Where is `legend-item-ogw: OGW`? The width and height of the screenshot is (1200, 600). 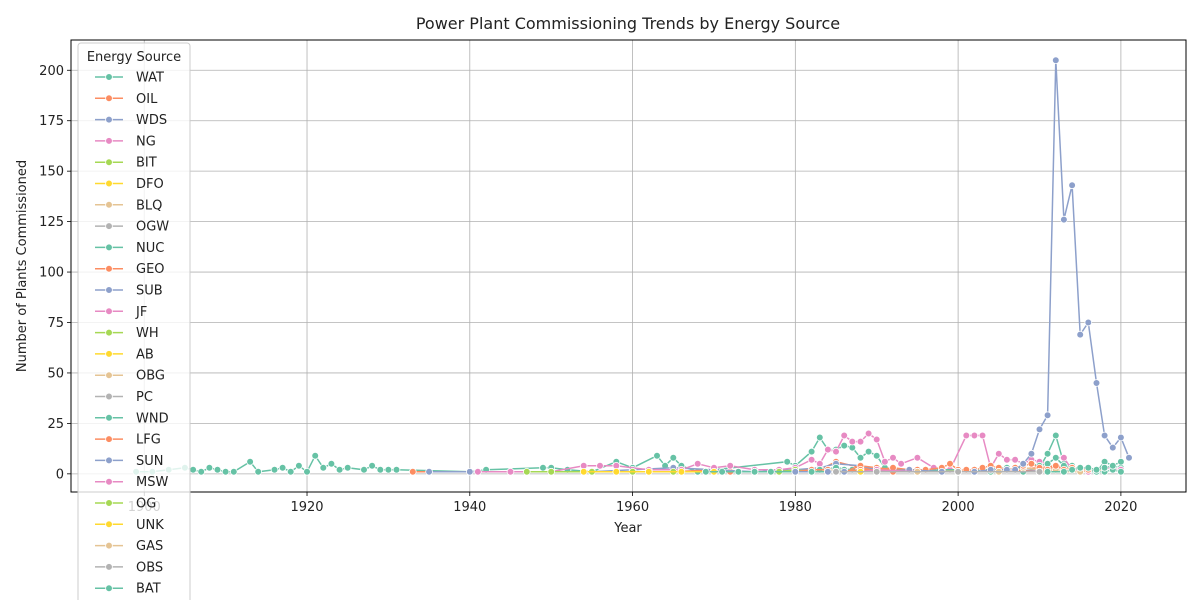 legend-item-ogw: OGW is located at coordinates (132, 227).